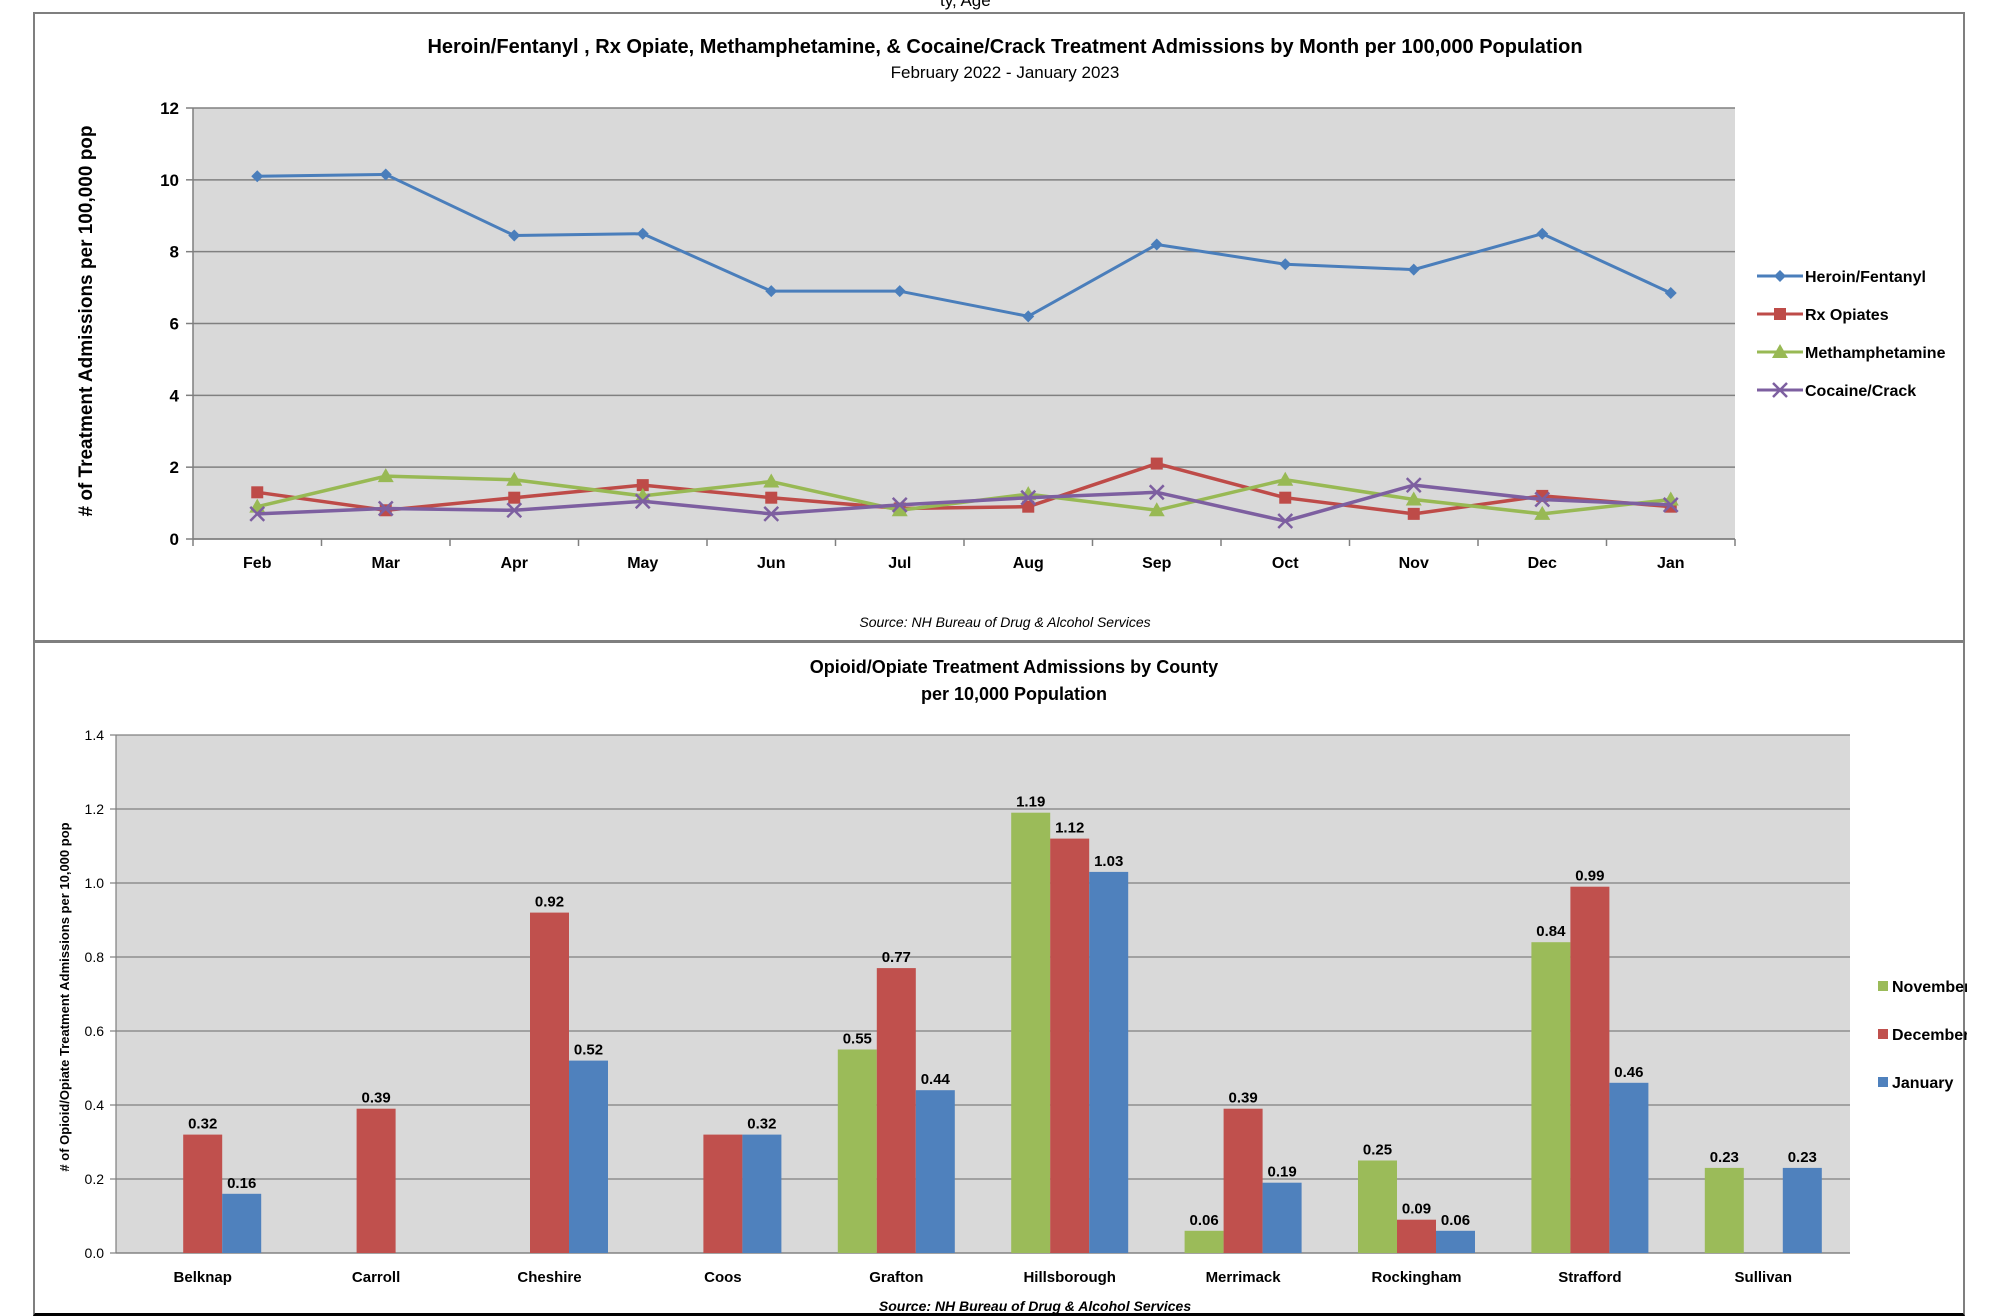 Image resolution: width=2000 pixels, height=1316 pixels. I want to click on point-heroin-fentanyl-may, so click(642, 233).